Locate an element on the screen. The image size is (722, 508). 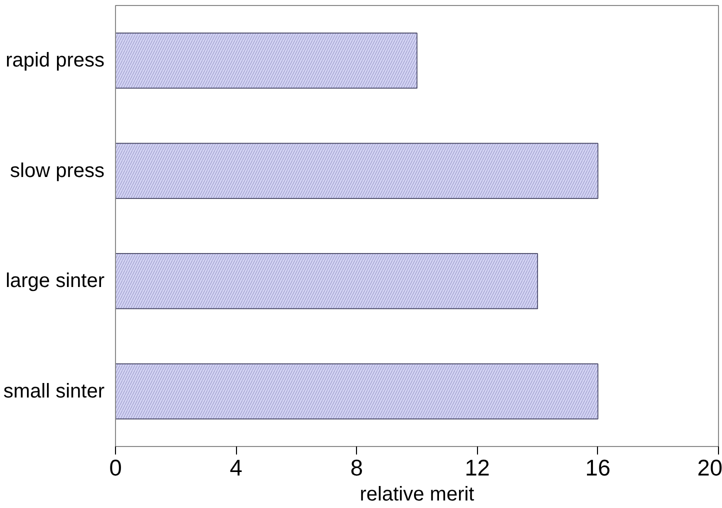
x-tick-label: 20 is located at coordinates (709, 467).